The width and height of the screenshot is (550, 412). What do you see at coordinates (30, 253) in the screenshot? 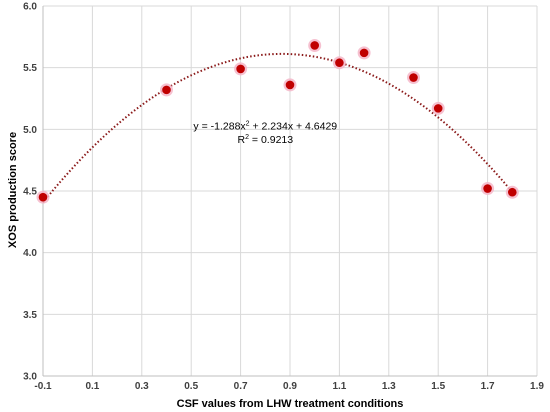
I see `y-tick-label: 4.0` at bounding box center [30, 253].